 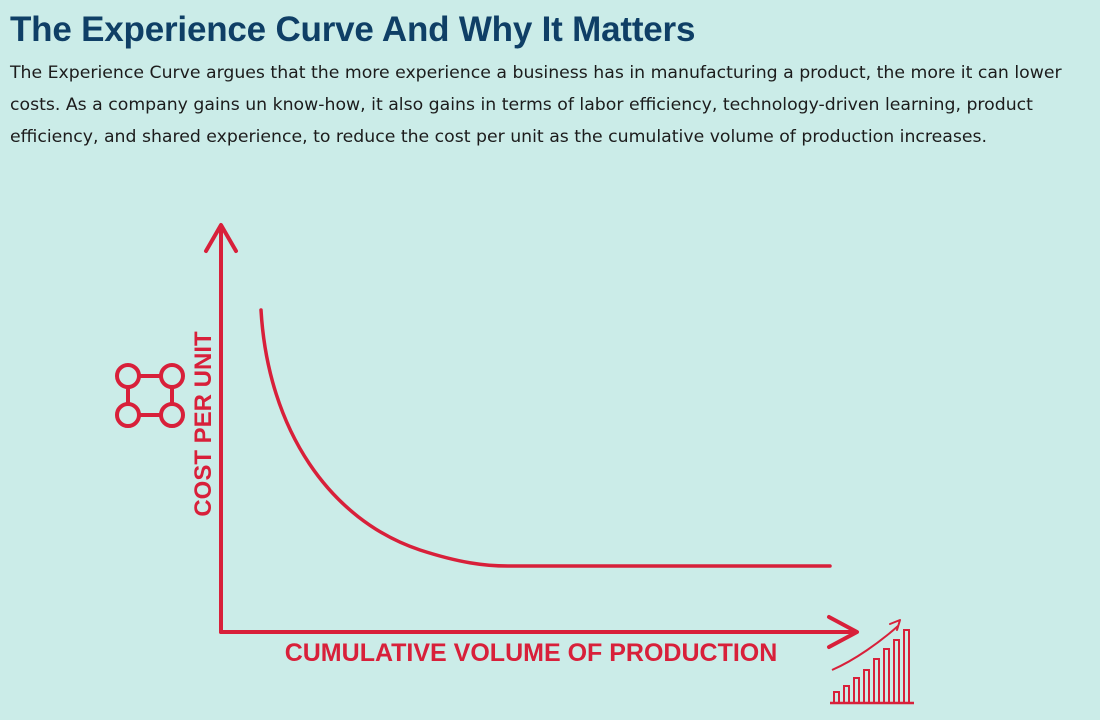 What do you see at coordinates (221, 238) in the screenshot?
I see `y-axis-arrowhead` at bounding box center [221, 238].